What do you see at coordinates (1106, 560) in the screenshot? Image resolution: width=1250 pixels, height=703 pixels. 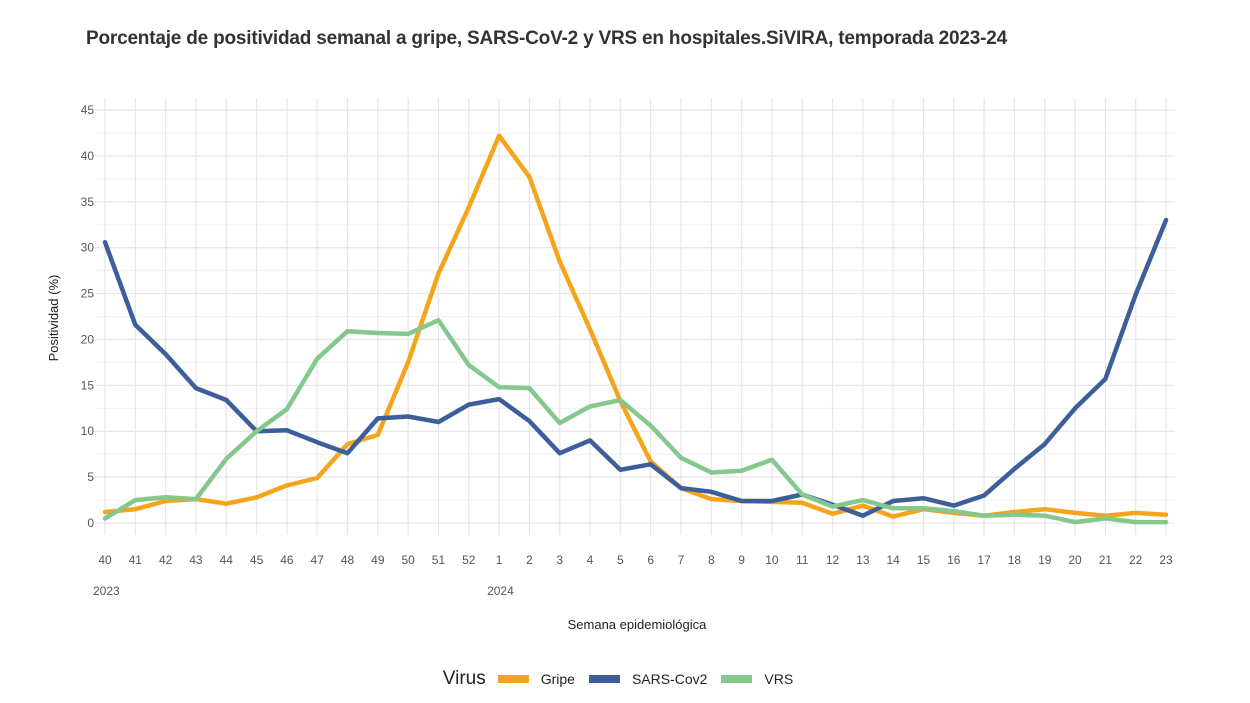 I see `x-tick-label: 21` at bounding box center [1106, 560].